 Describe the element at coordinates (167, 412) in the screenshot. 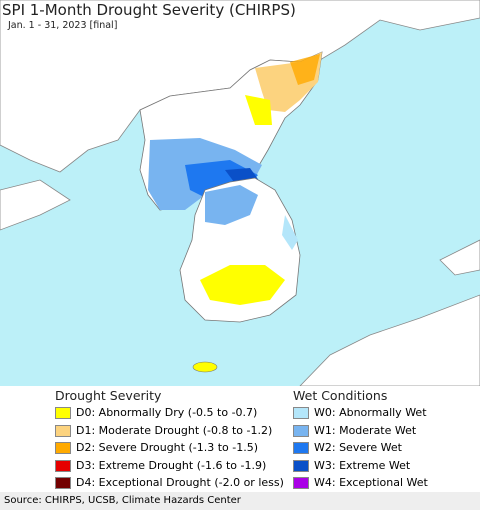

I see `legend-label: D0: Abnormally Dry (-0.5 to -0.7)` at that location.